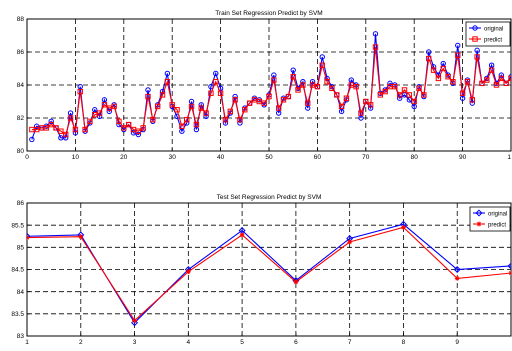 This screenshot has width=512, height=351. What do you see at coordinates (296, 342) in the screenshot?
I see `x-tick-label: 6` at bounding box center [296, 342].